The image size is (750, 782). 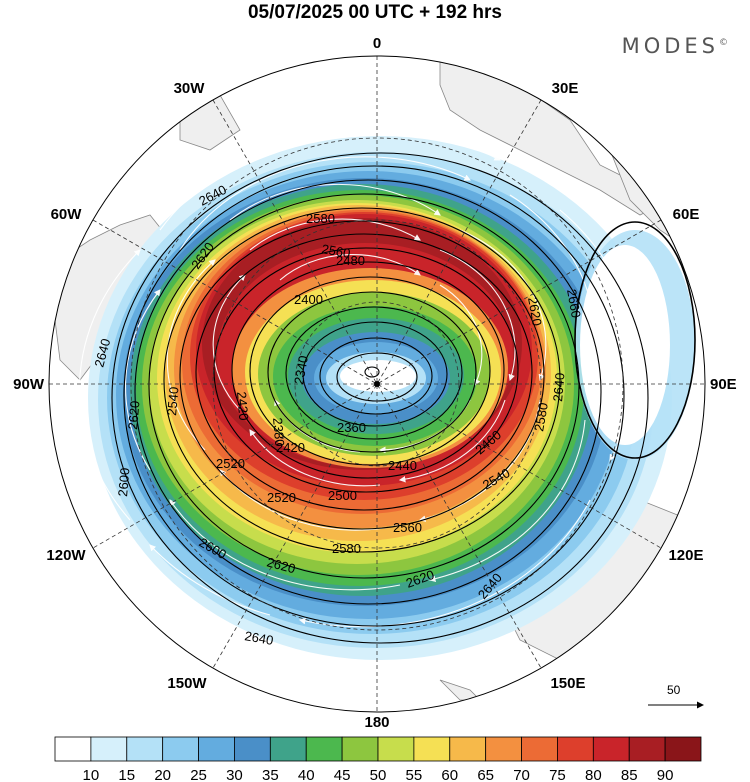 I want to click on pole-marker, so click(x=377, y=384).